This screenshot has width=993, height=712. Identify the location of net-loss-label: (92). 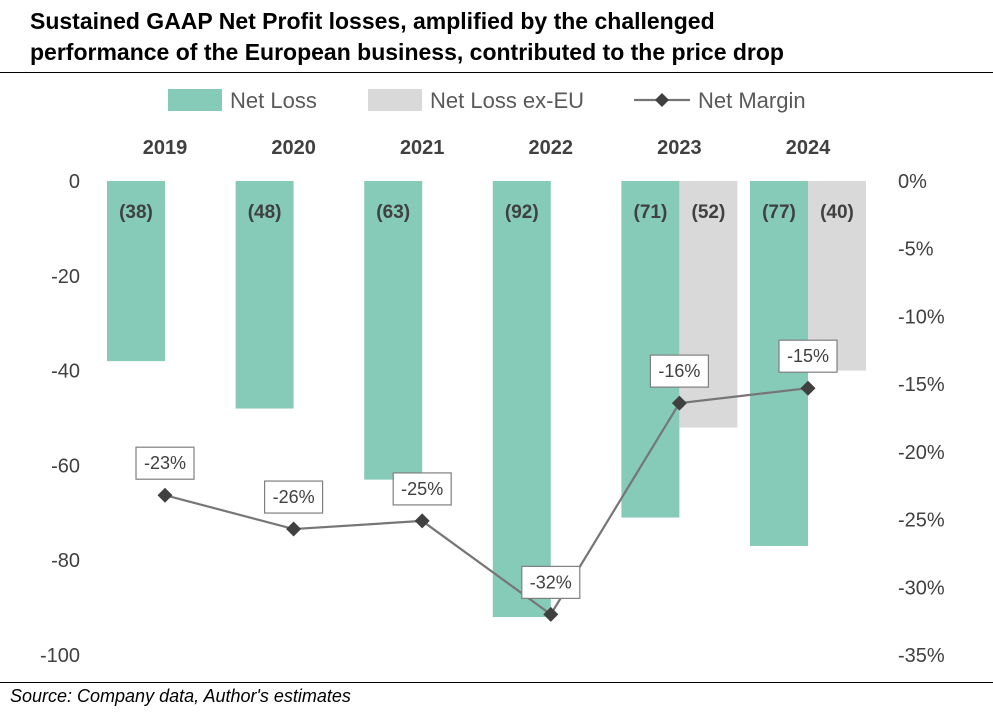
(522, 212).